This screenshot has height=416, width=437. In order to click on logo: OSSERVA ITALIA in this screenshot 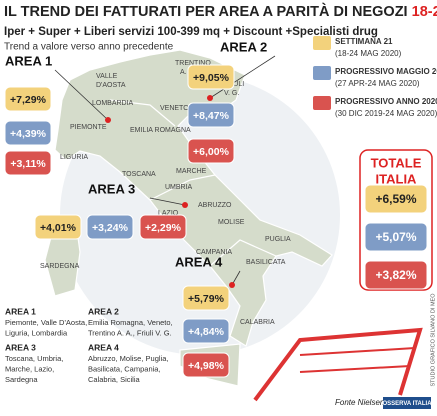, I will do `click(407, 404)`.